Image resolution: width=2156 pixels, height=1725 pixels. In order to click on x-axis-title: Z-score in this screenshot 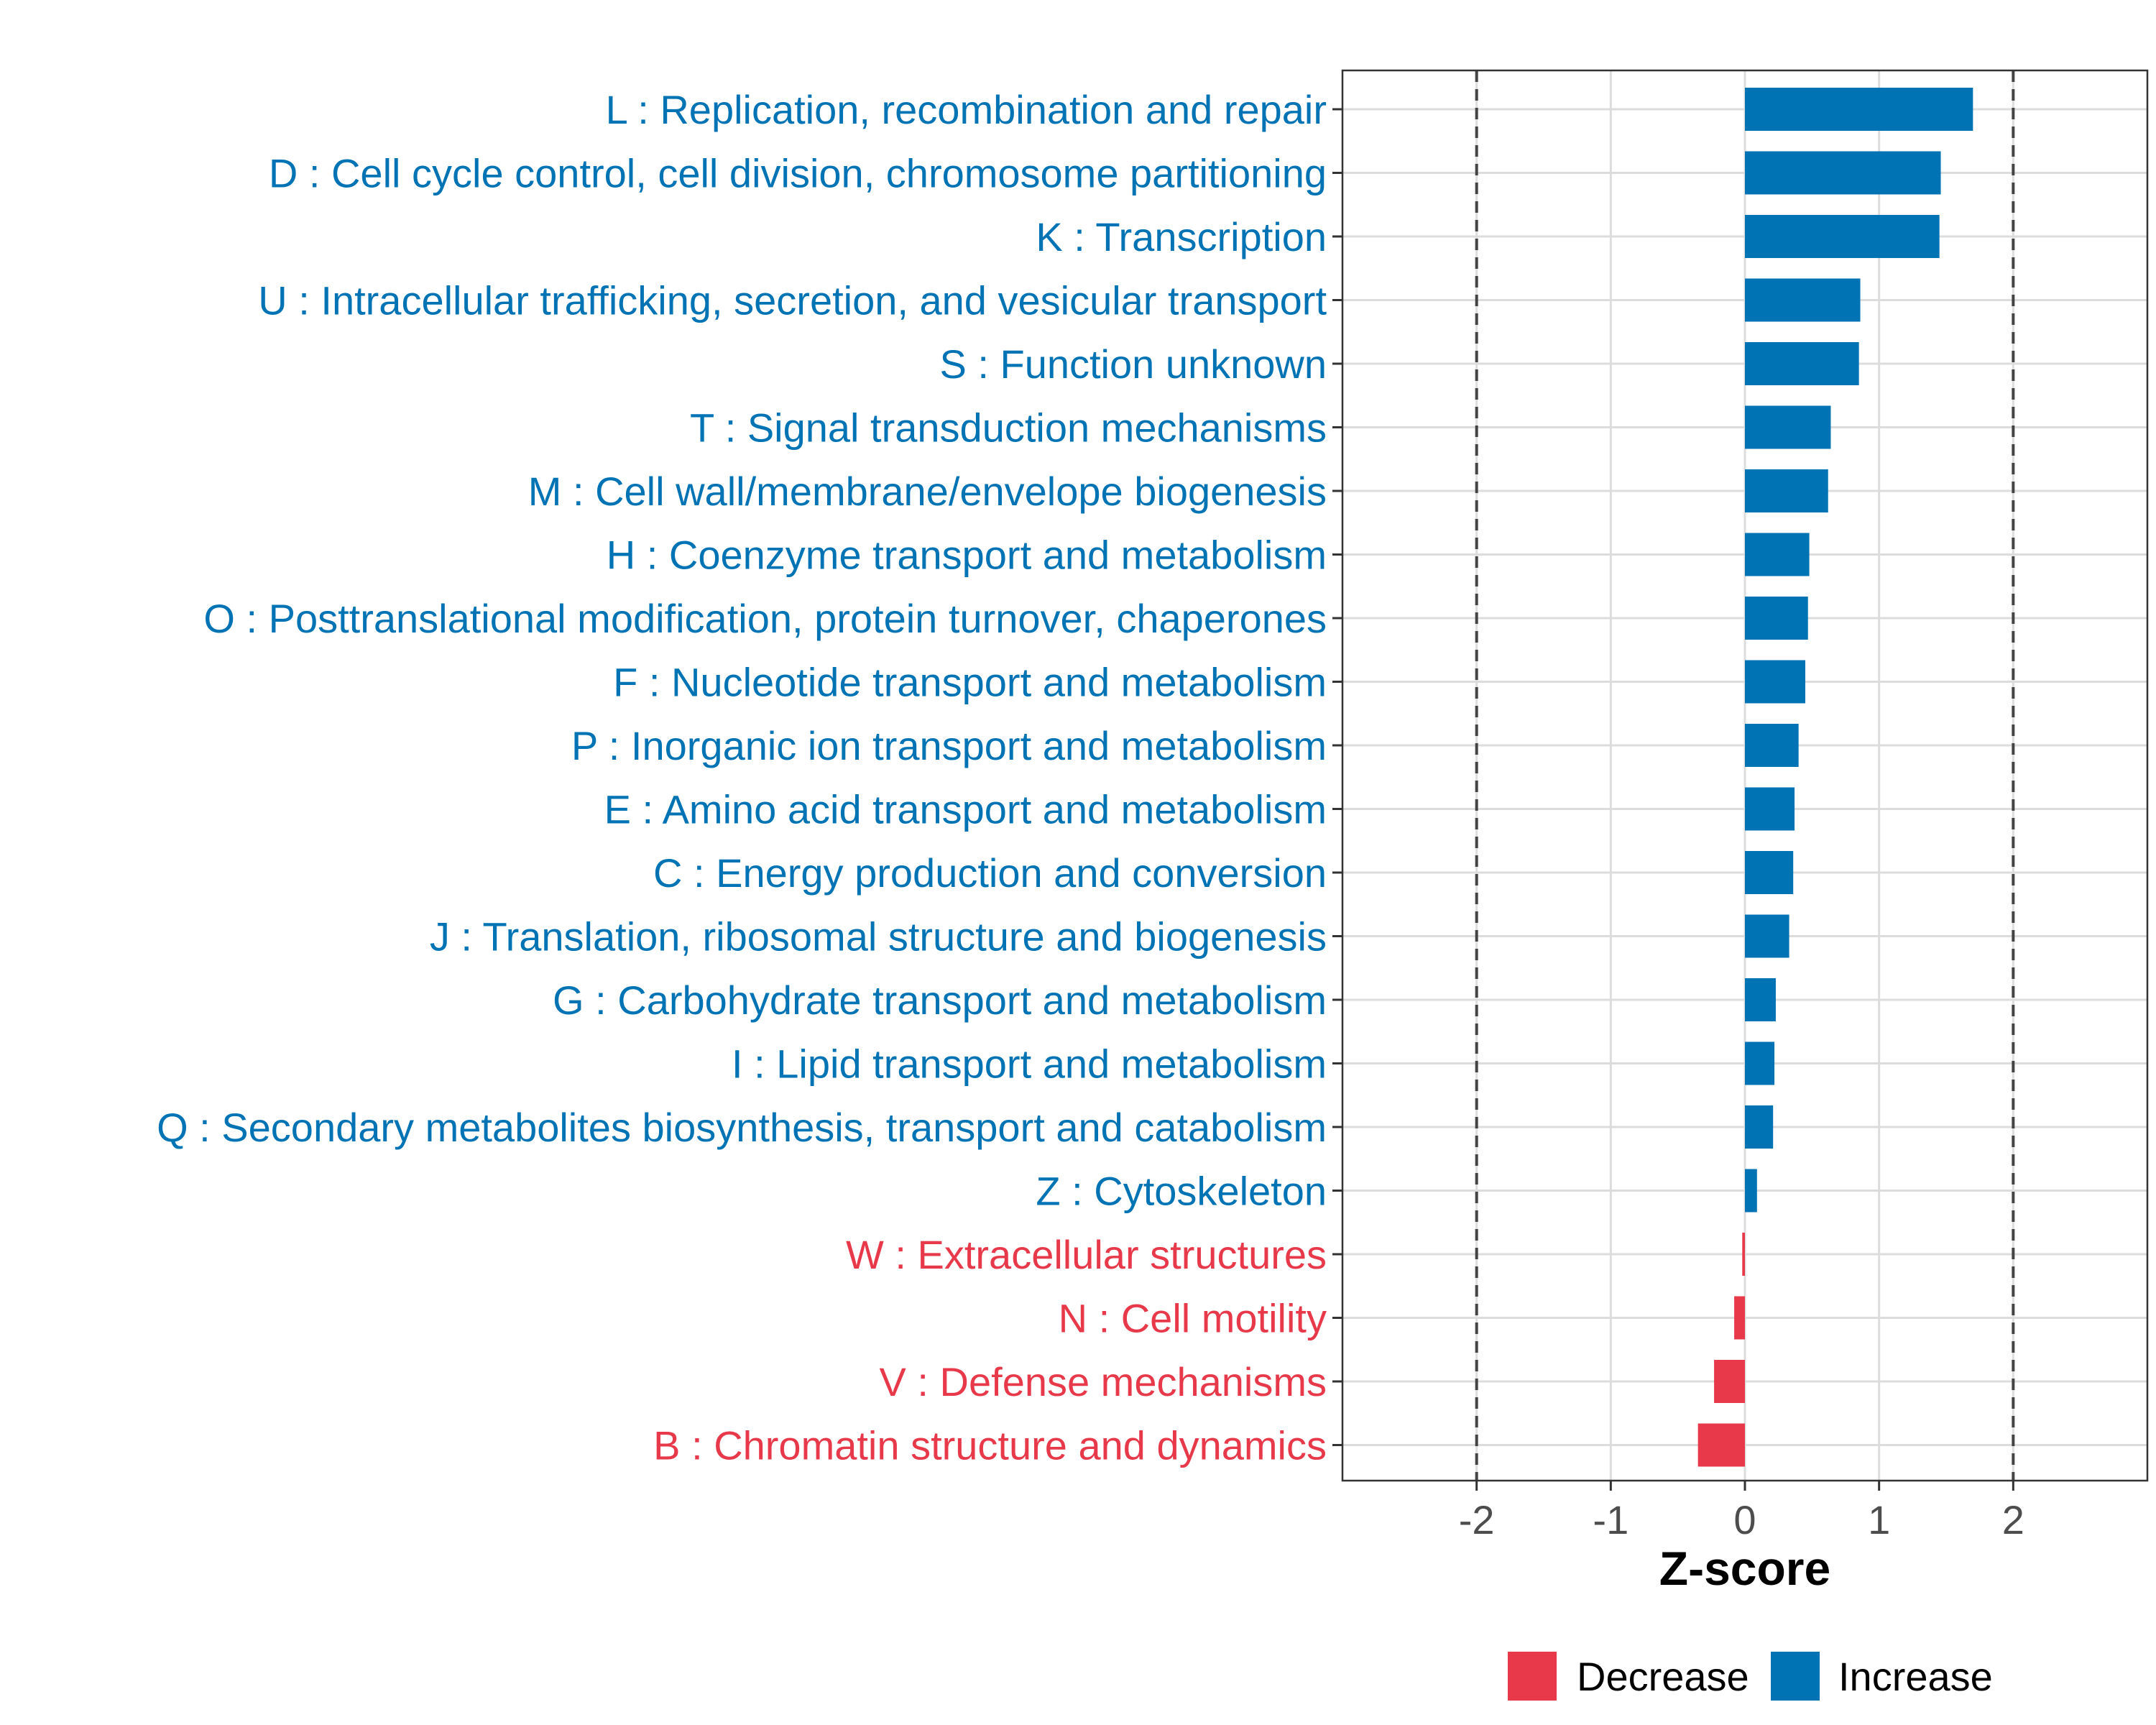, I will do `click(1745, 1568)`.